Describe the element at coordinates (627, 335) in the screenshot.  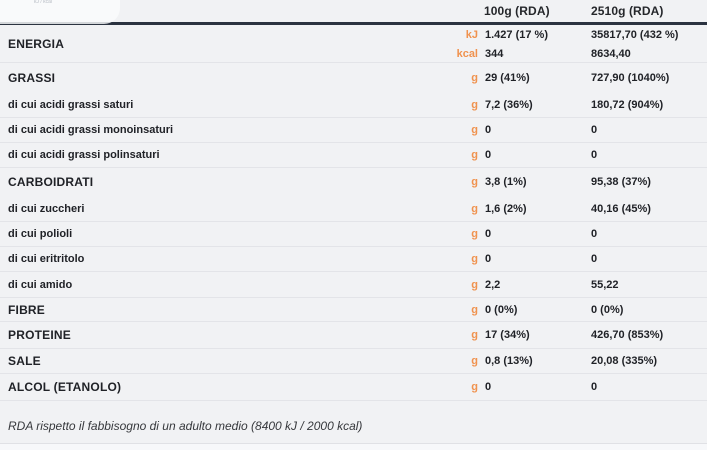
I see `value-rda: 426,70 (853%)` at that location.